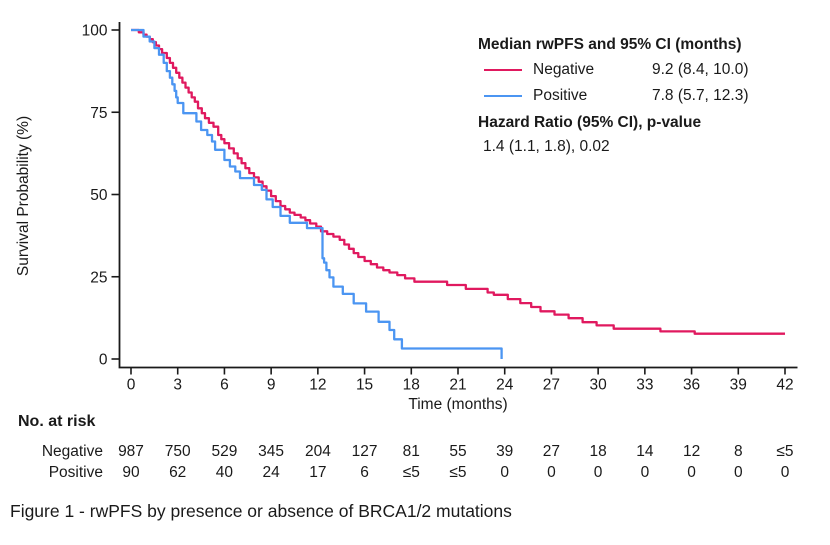  What do you see at coordinates (648, 70) in the screenshot?
I see `legend-row-negative: Negative 9.2 (8.4, 10.0)` at bounding box center [648, 70].